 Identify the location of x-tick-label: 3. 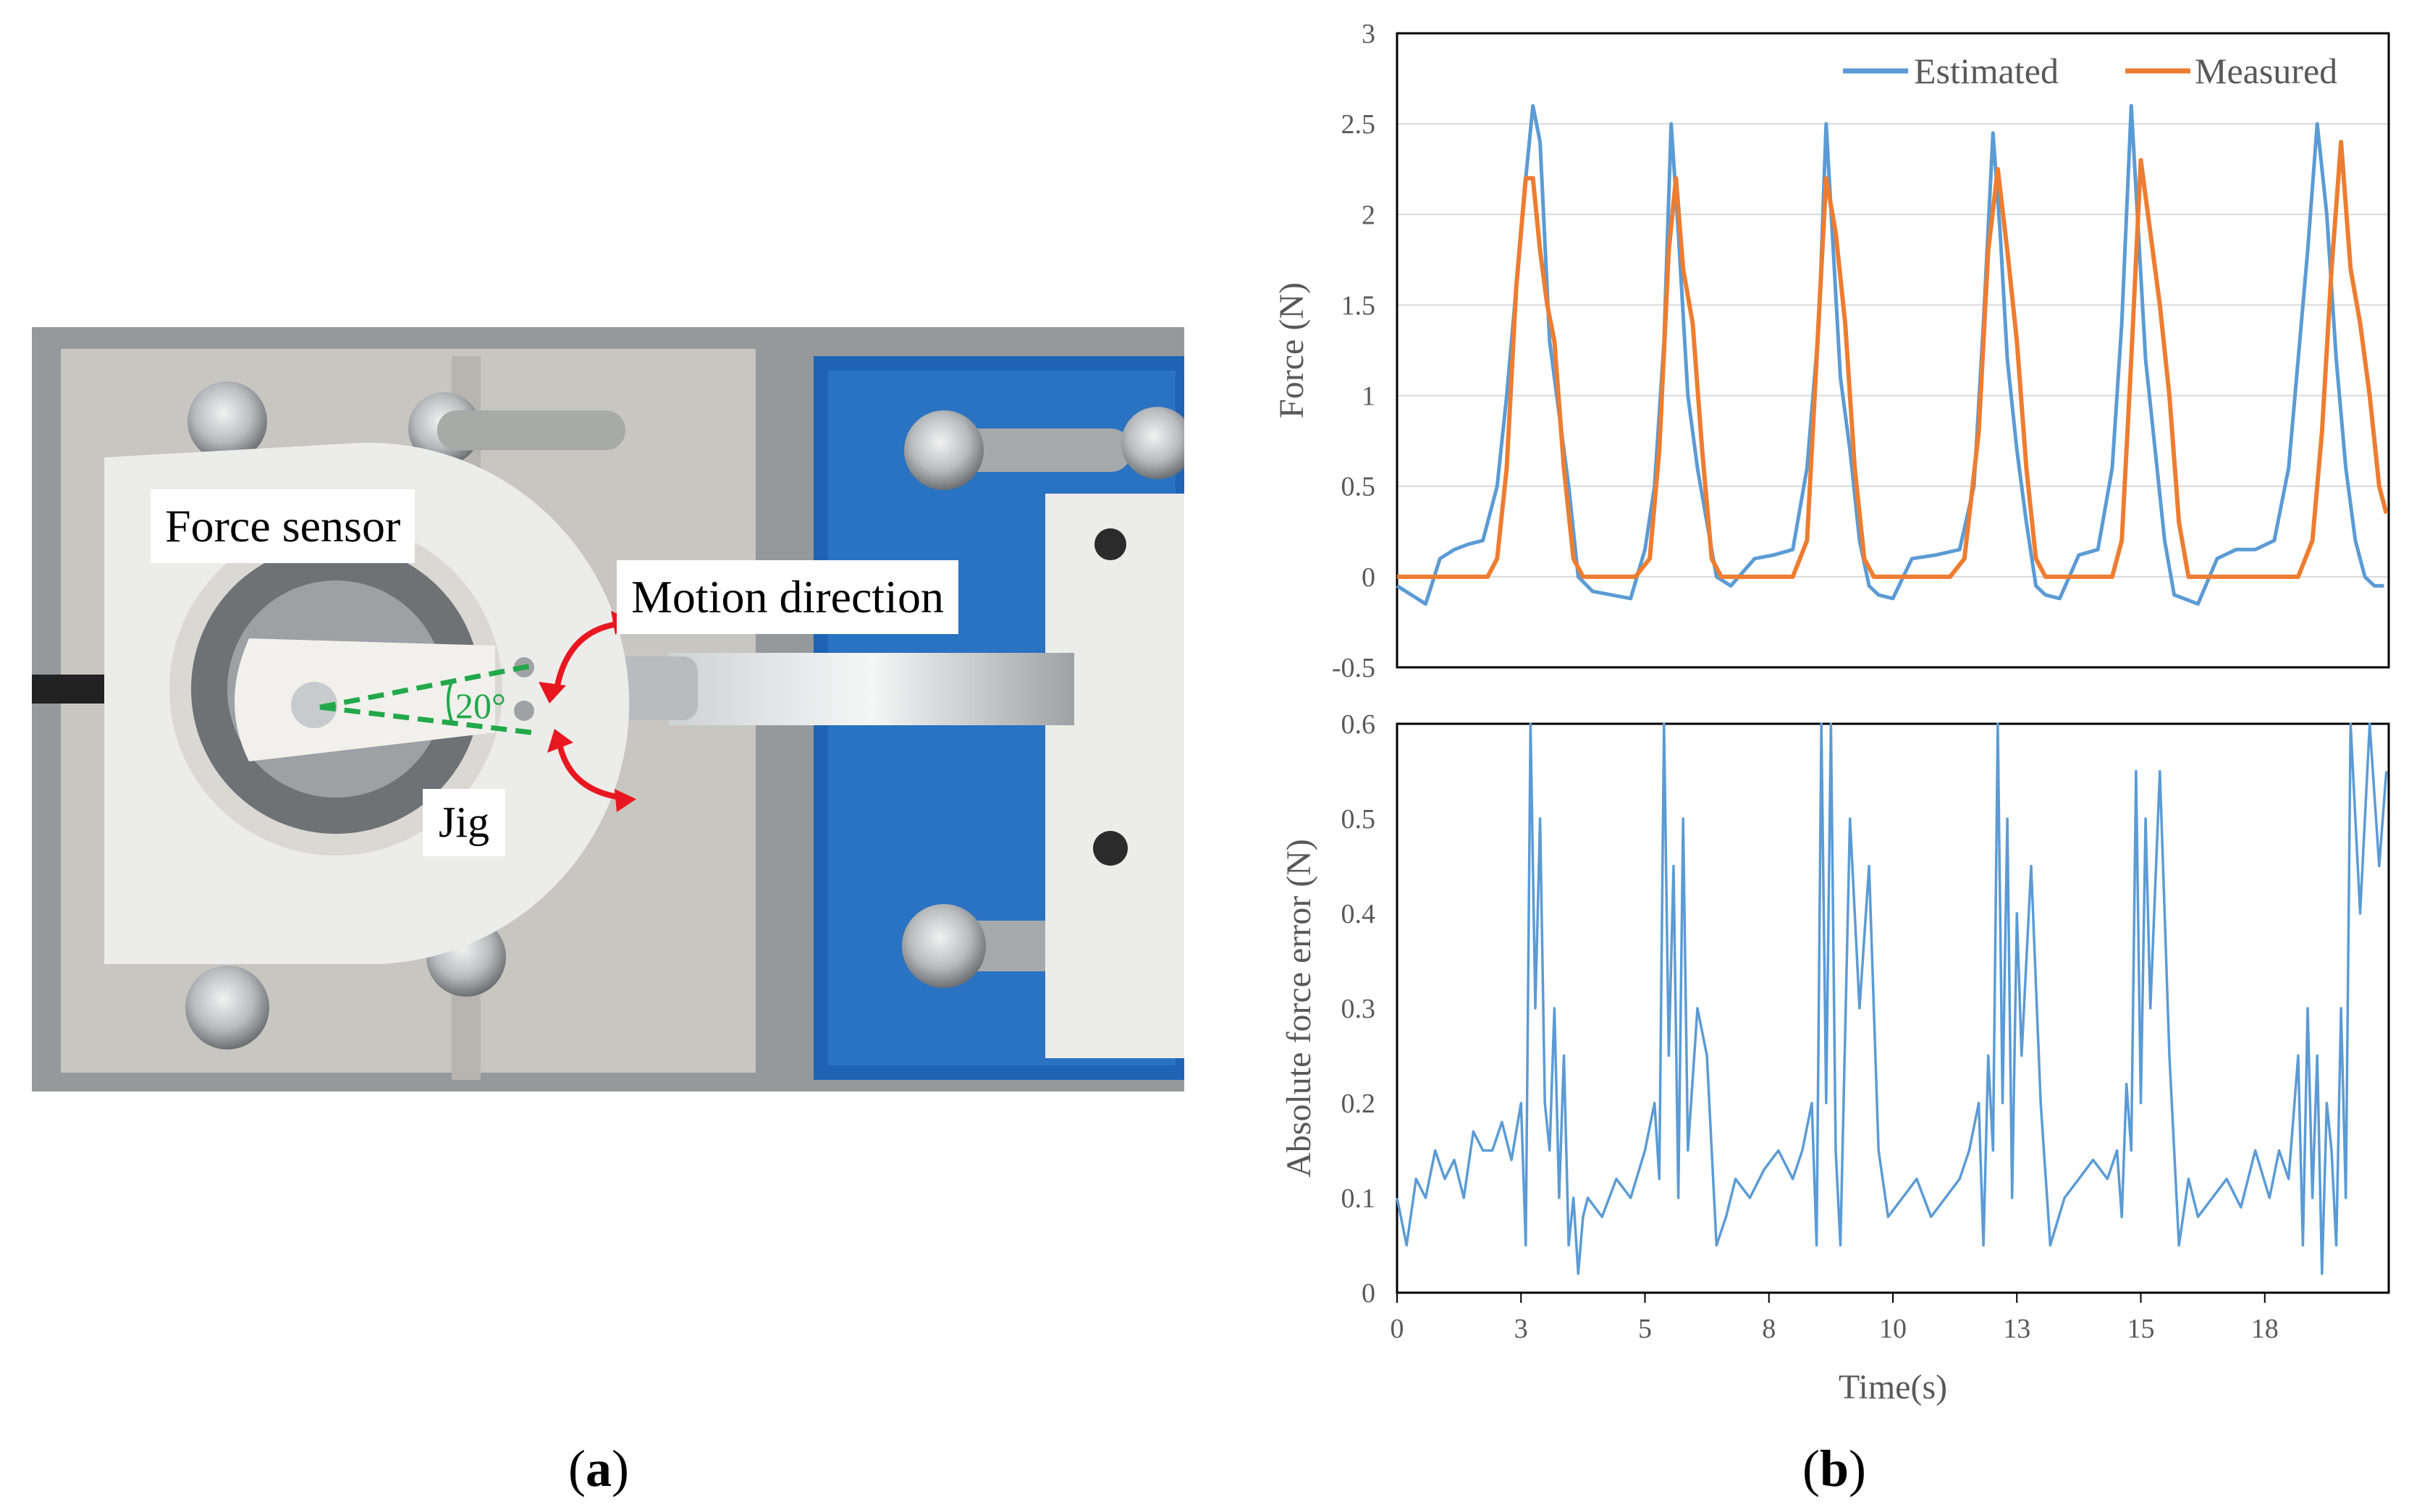
(1521, 1329).